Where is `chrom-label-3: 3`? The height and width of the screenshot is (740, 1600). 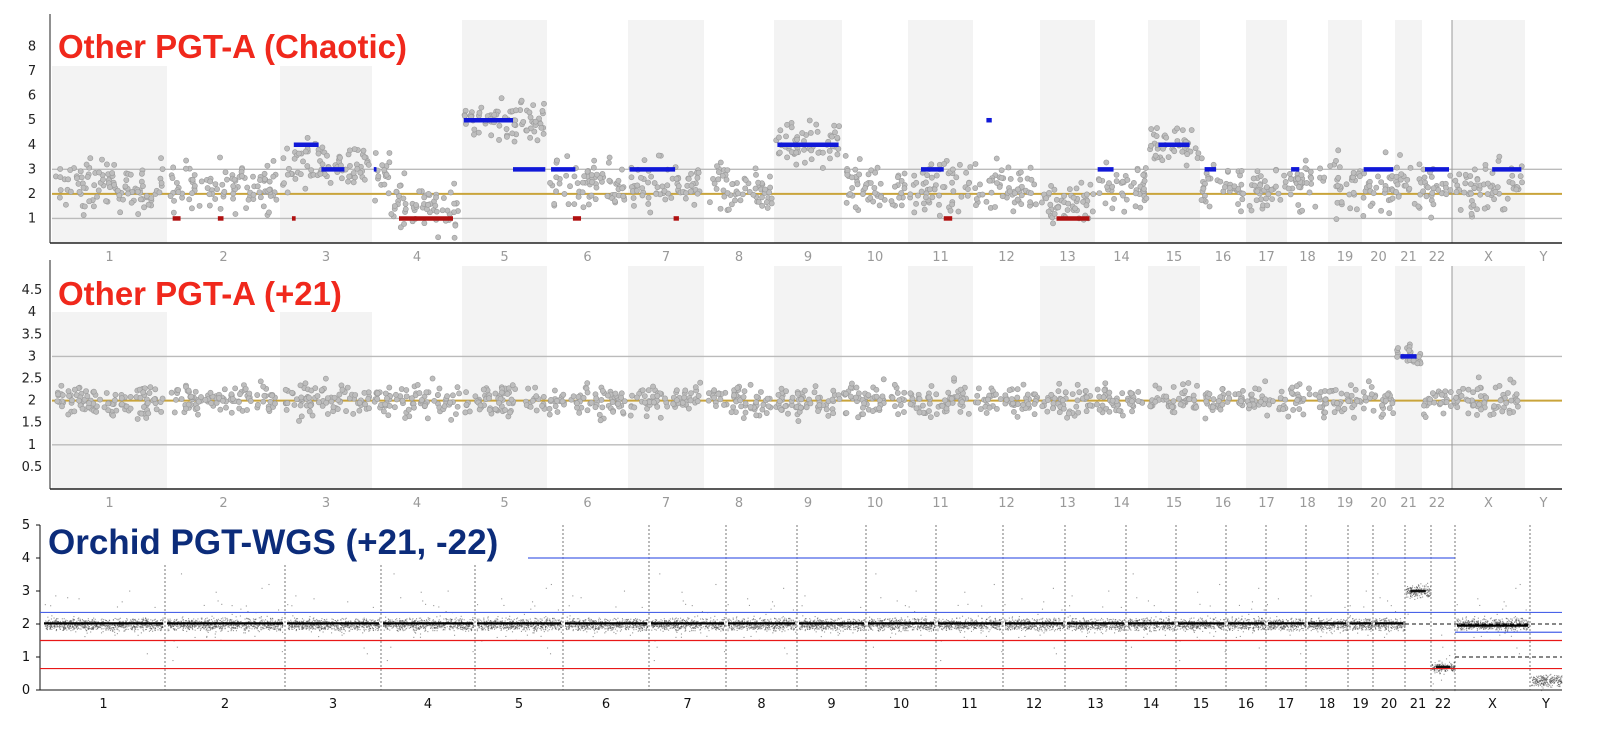
chrom-label-3: 3 is located at coordinates (326, 257).